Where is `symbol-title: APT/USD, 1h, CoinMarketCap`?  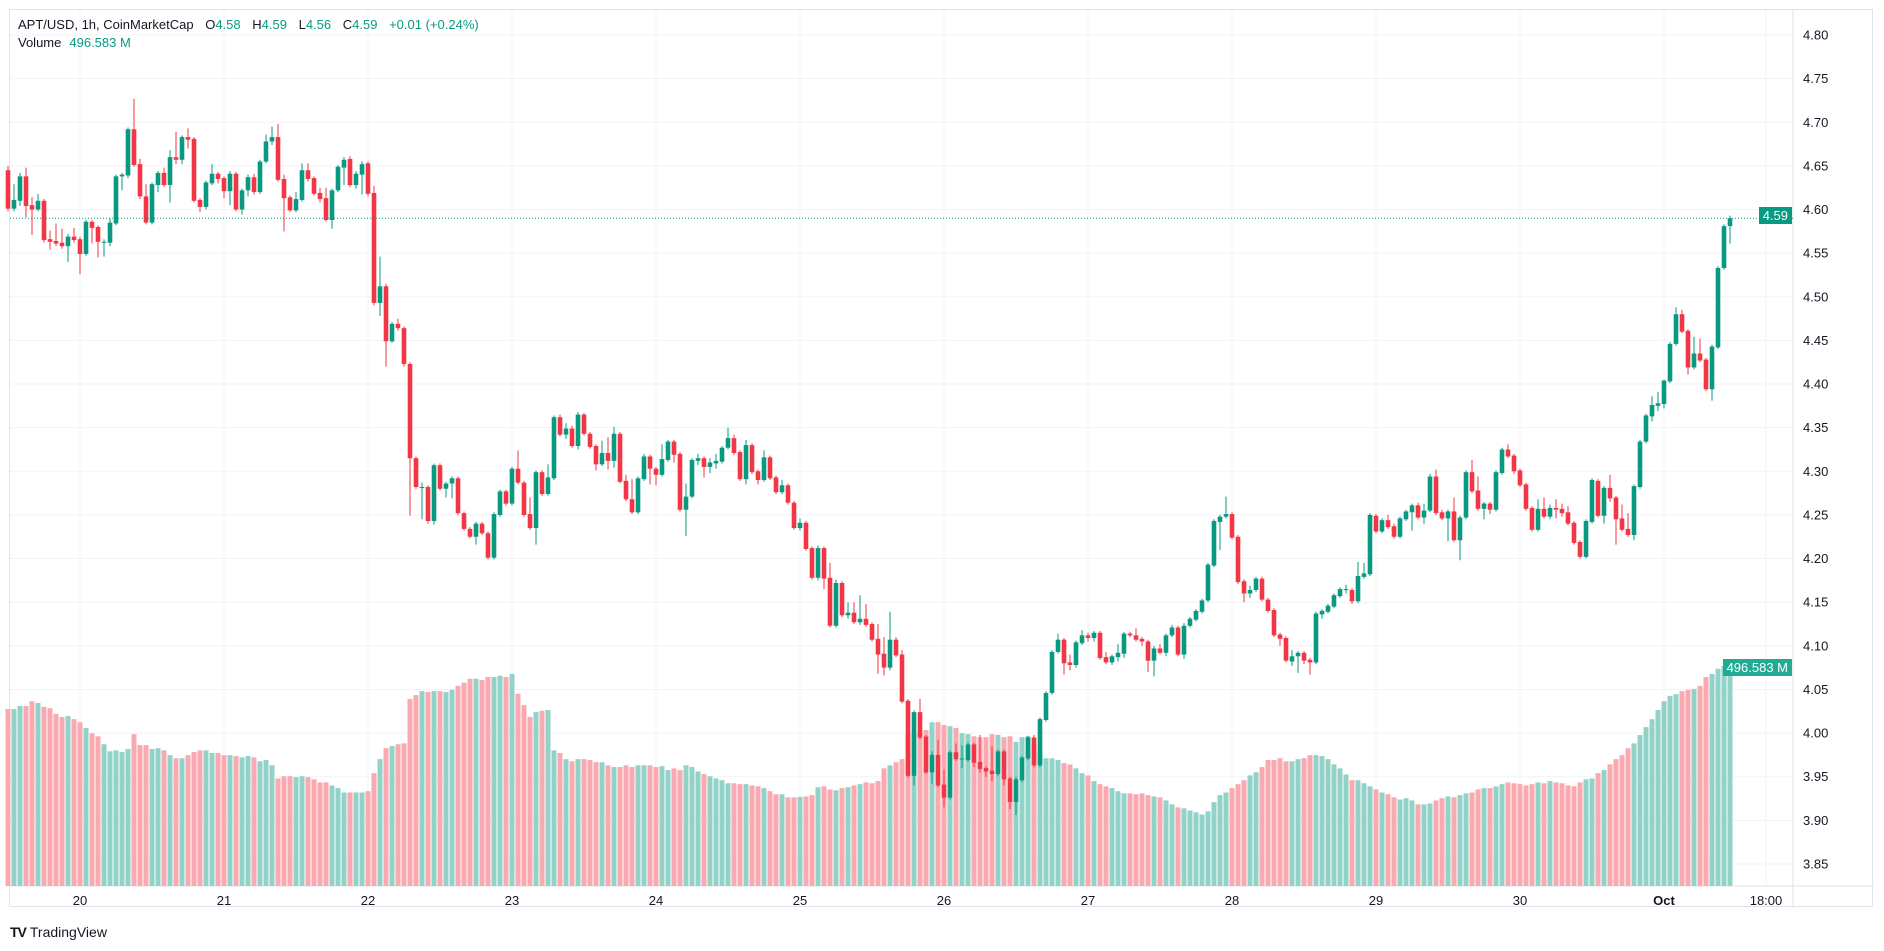 symbol-title: APT/USD, 1h, CoinMarketCap is located at coordinates (106, 24).